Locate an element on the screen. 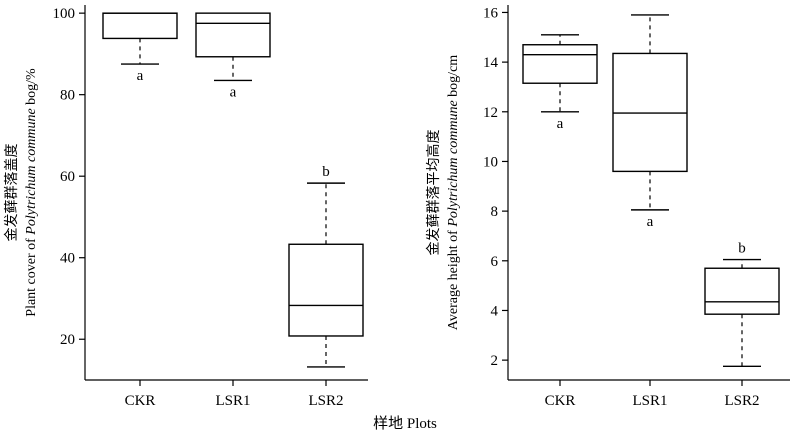 The image size is (800, 435). y-axis-title-en-prefix: Plant cover of is located at coordinates (31, 276).